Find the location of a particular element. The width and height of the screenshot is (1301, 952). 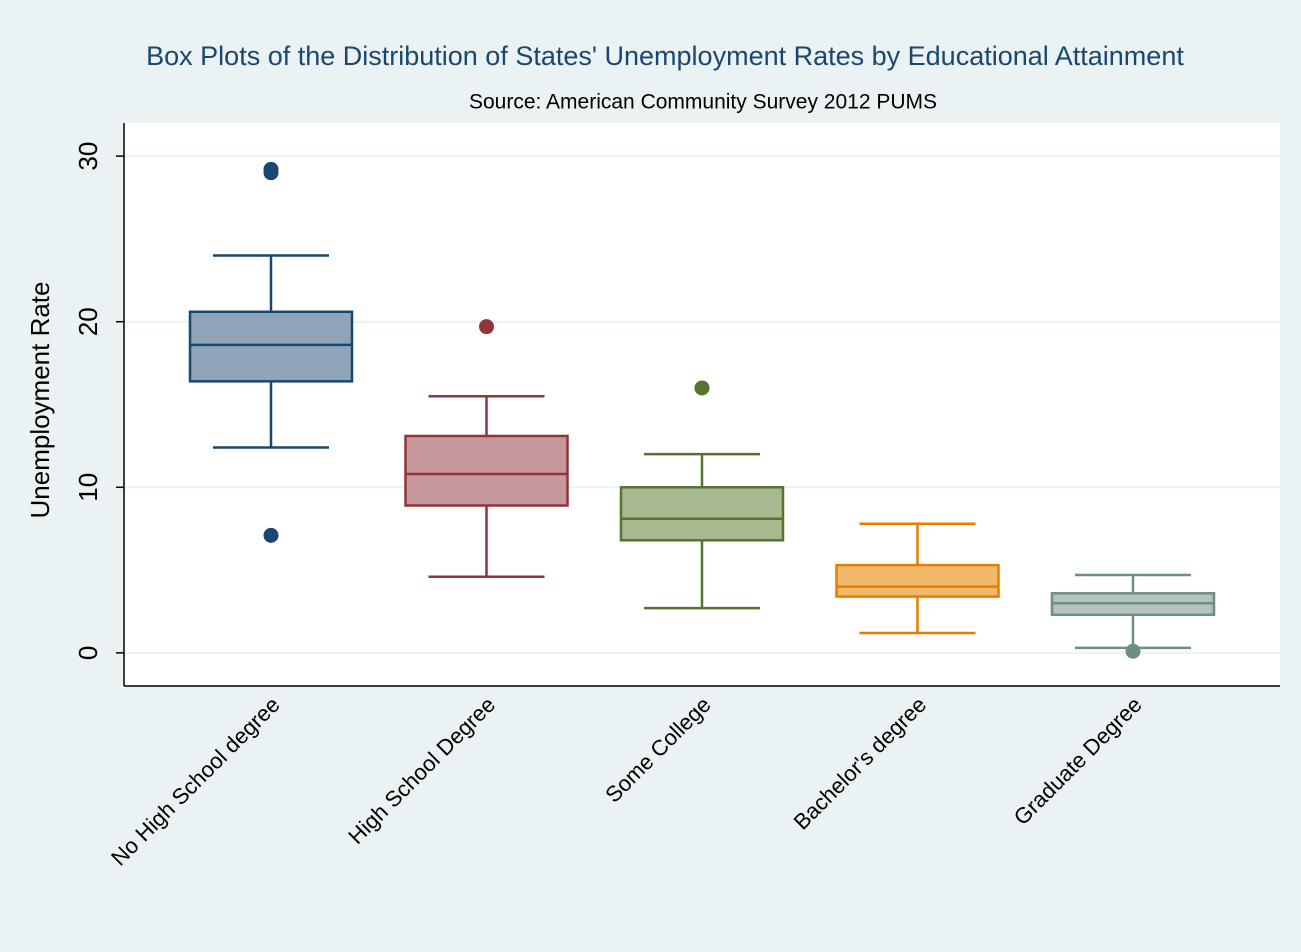

y-tick-label: 20 is located at coordinates (88, 321).